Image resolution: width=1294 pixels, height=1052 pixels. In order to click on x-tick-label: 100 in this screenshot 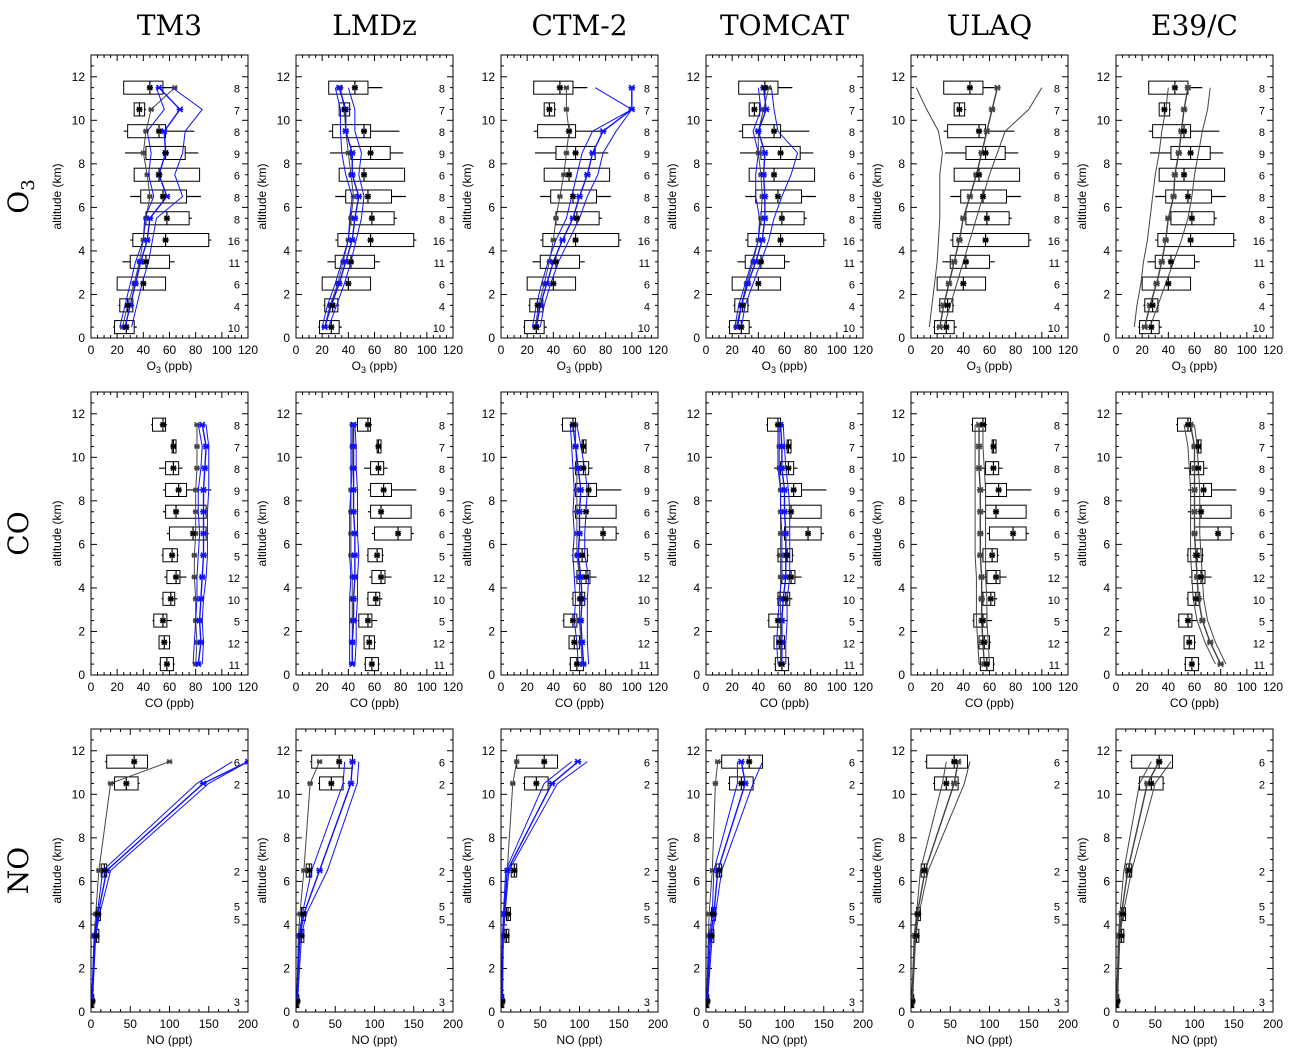, I will do `click(374, 1024)`.